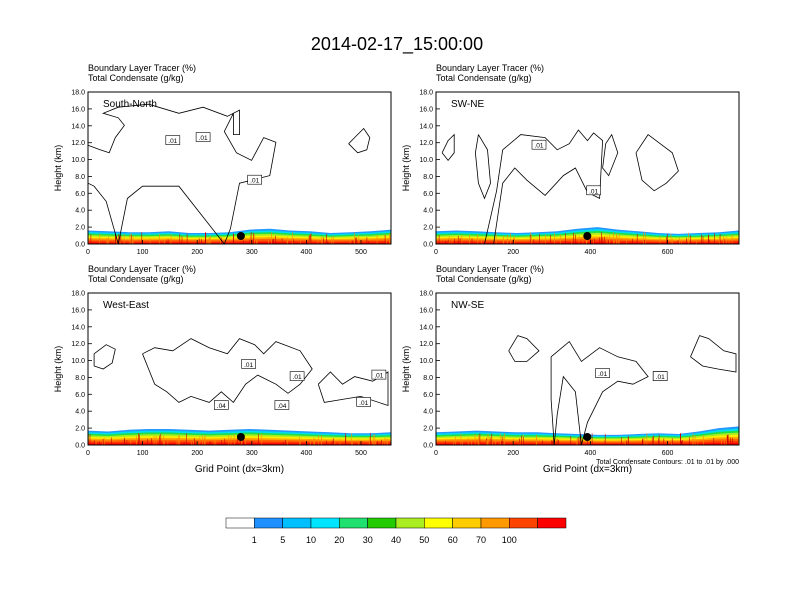 The height and width of the screenshot is (612, 792). What do you see at coordinates (453, 540) in the screenshot?
I see `colorbar-label: 60` at bounding box center [453, 540].